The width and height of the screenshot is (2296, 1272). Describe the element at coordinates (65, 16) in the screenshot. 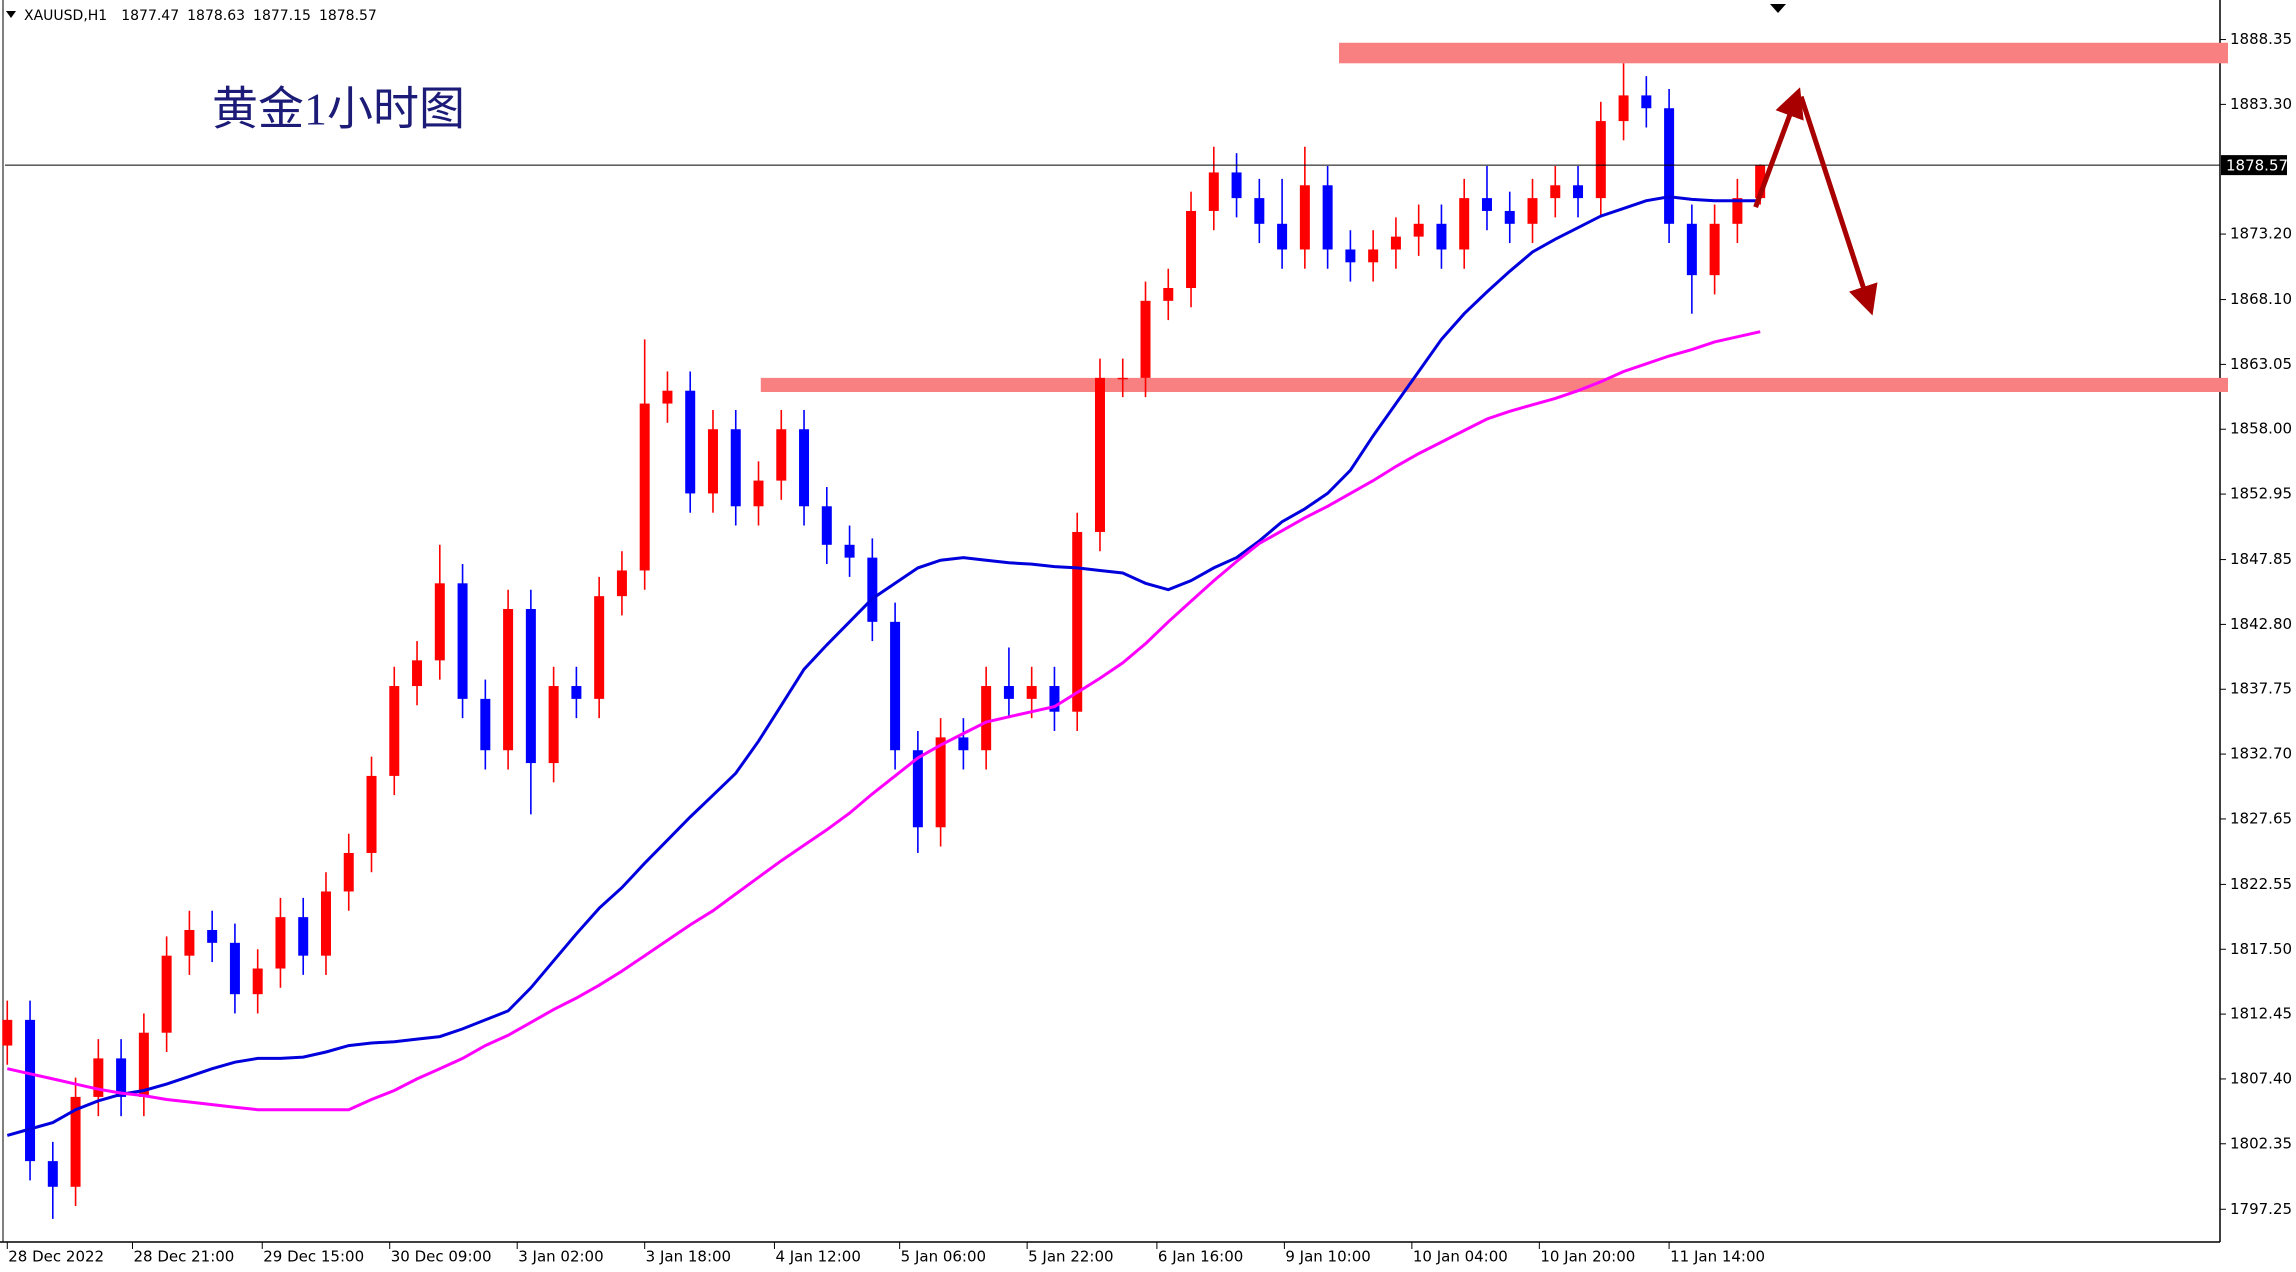

I see `symbol: XAUUSD,H1` at that location.